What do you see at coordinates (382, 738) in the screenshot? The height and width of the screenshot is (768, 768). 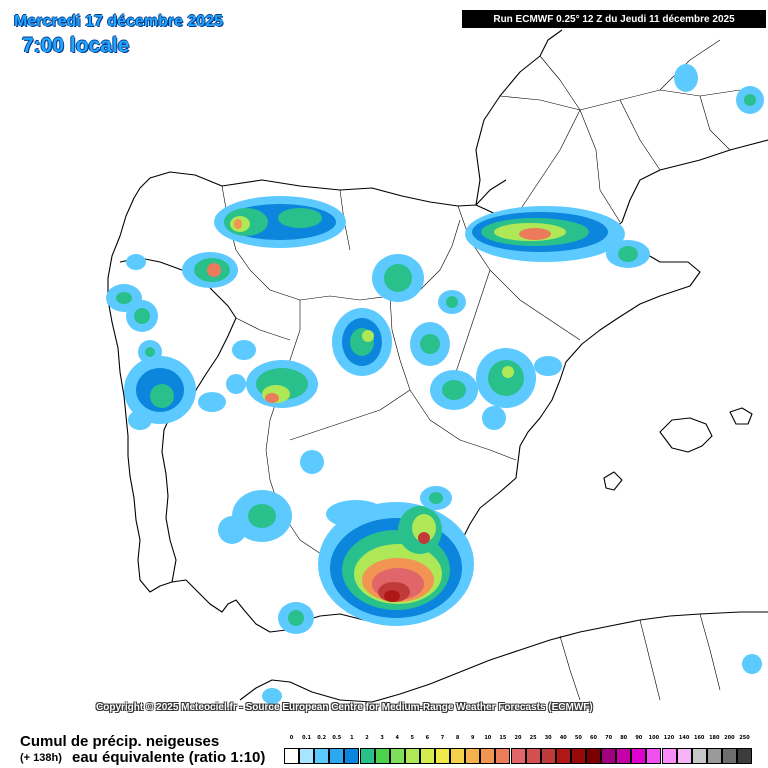 I see `legend-tick-label: 3` at bounding box center [382, 738].